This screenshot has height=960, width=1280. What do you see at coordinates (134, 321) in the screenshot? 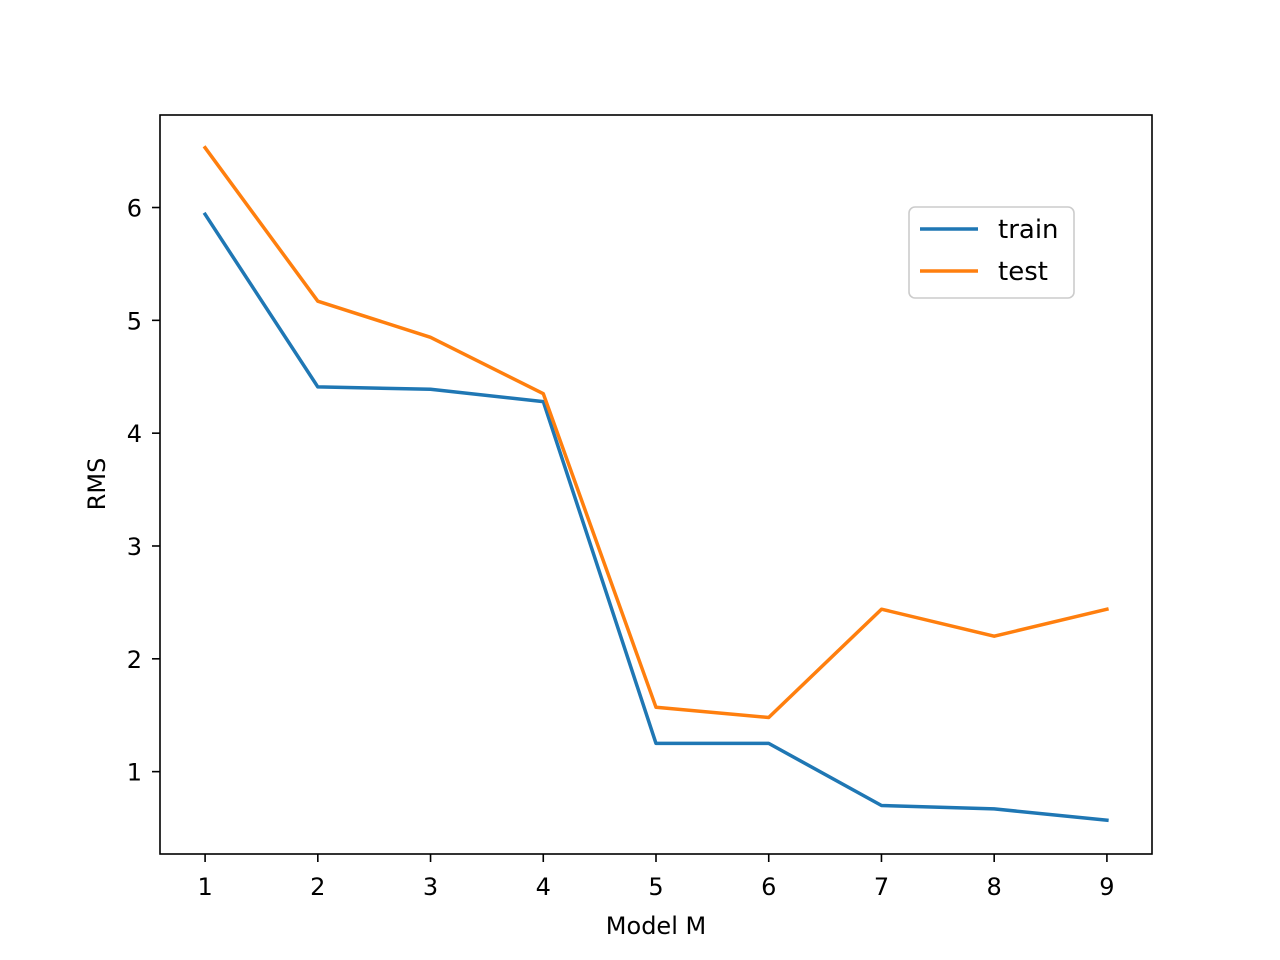
I see `y-tick-label-5: 5` at bounding box center [134, 321].